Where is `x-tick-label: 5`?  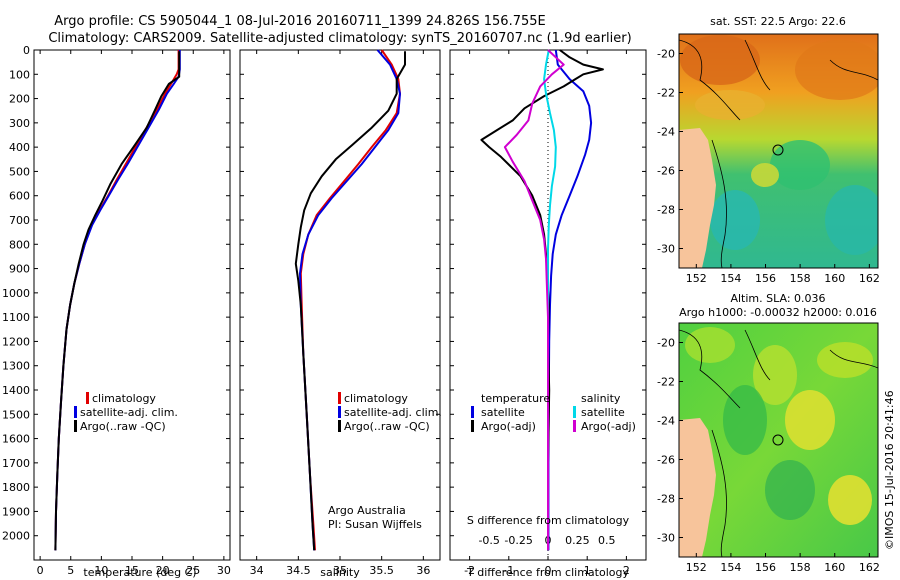
x-tick-label: 5 is located at coordinates (70, 570).